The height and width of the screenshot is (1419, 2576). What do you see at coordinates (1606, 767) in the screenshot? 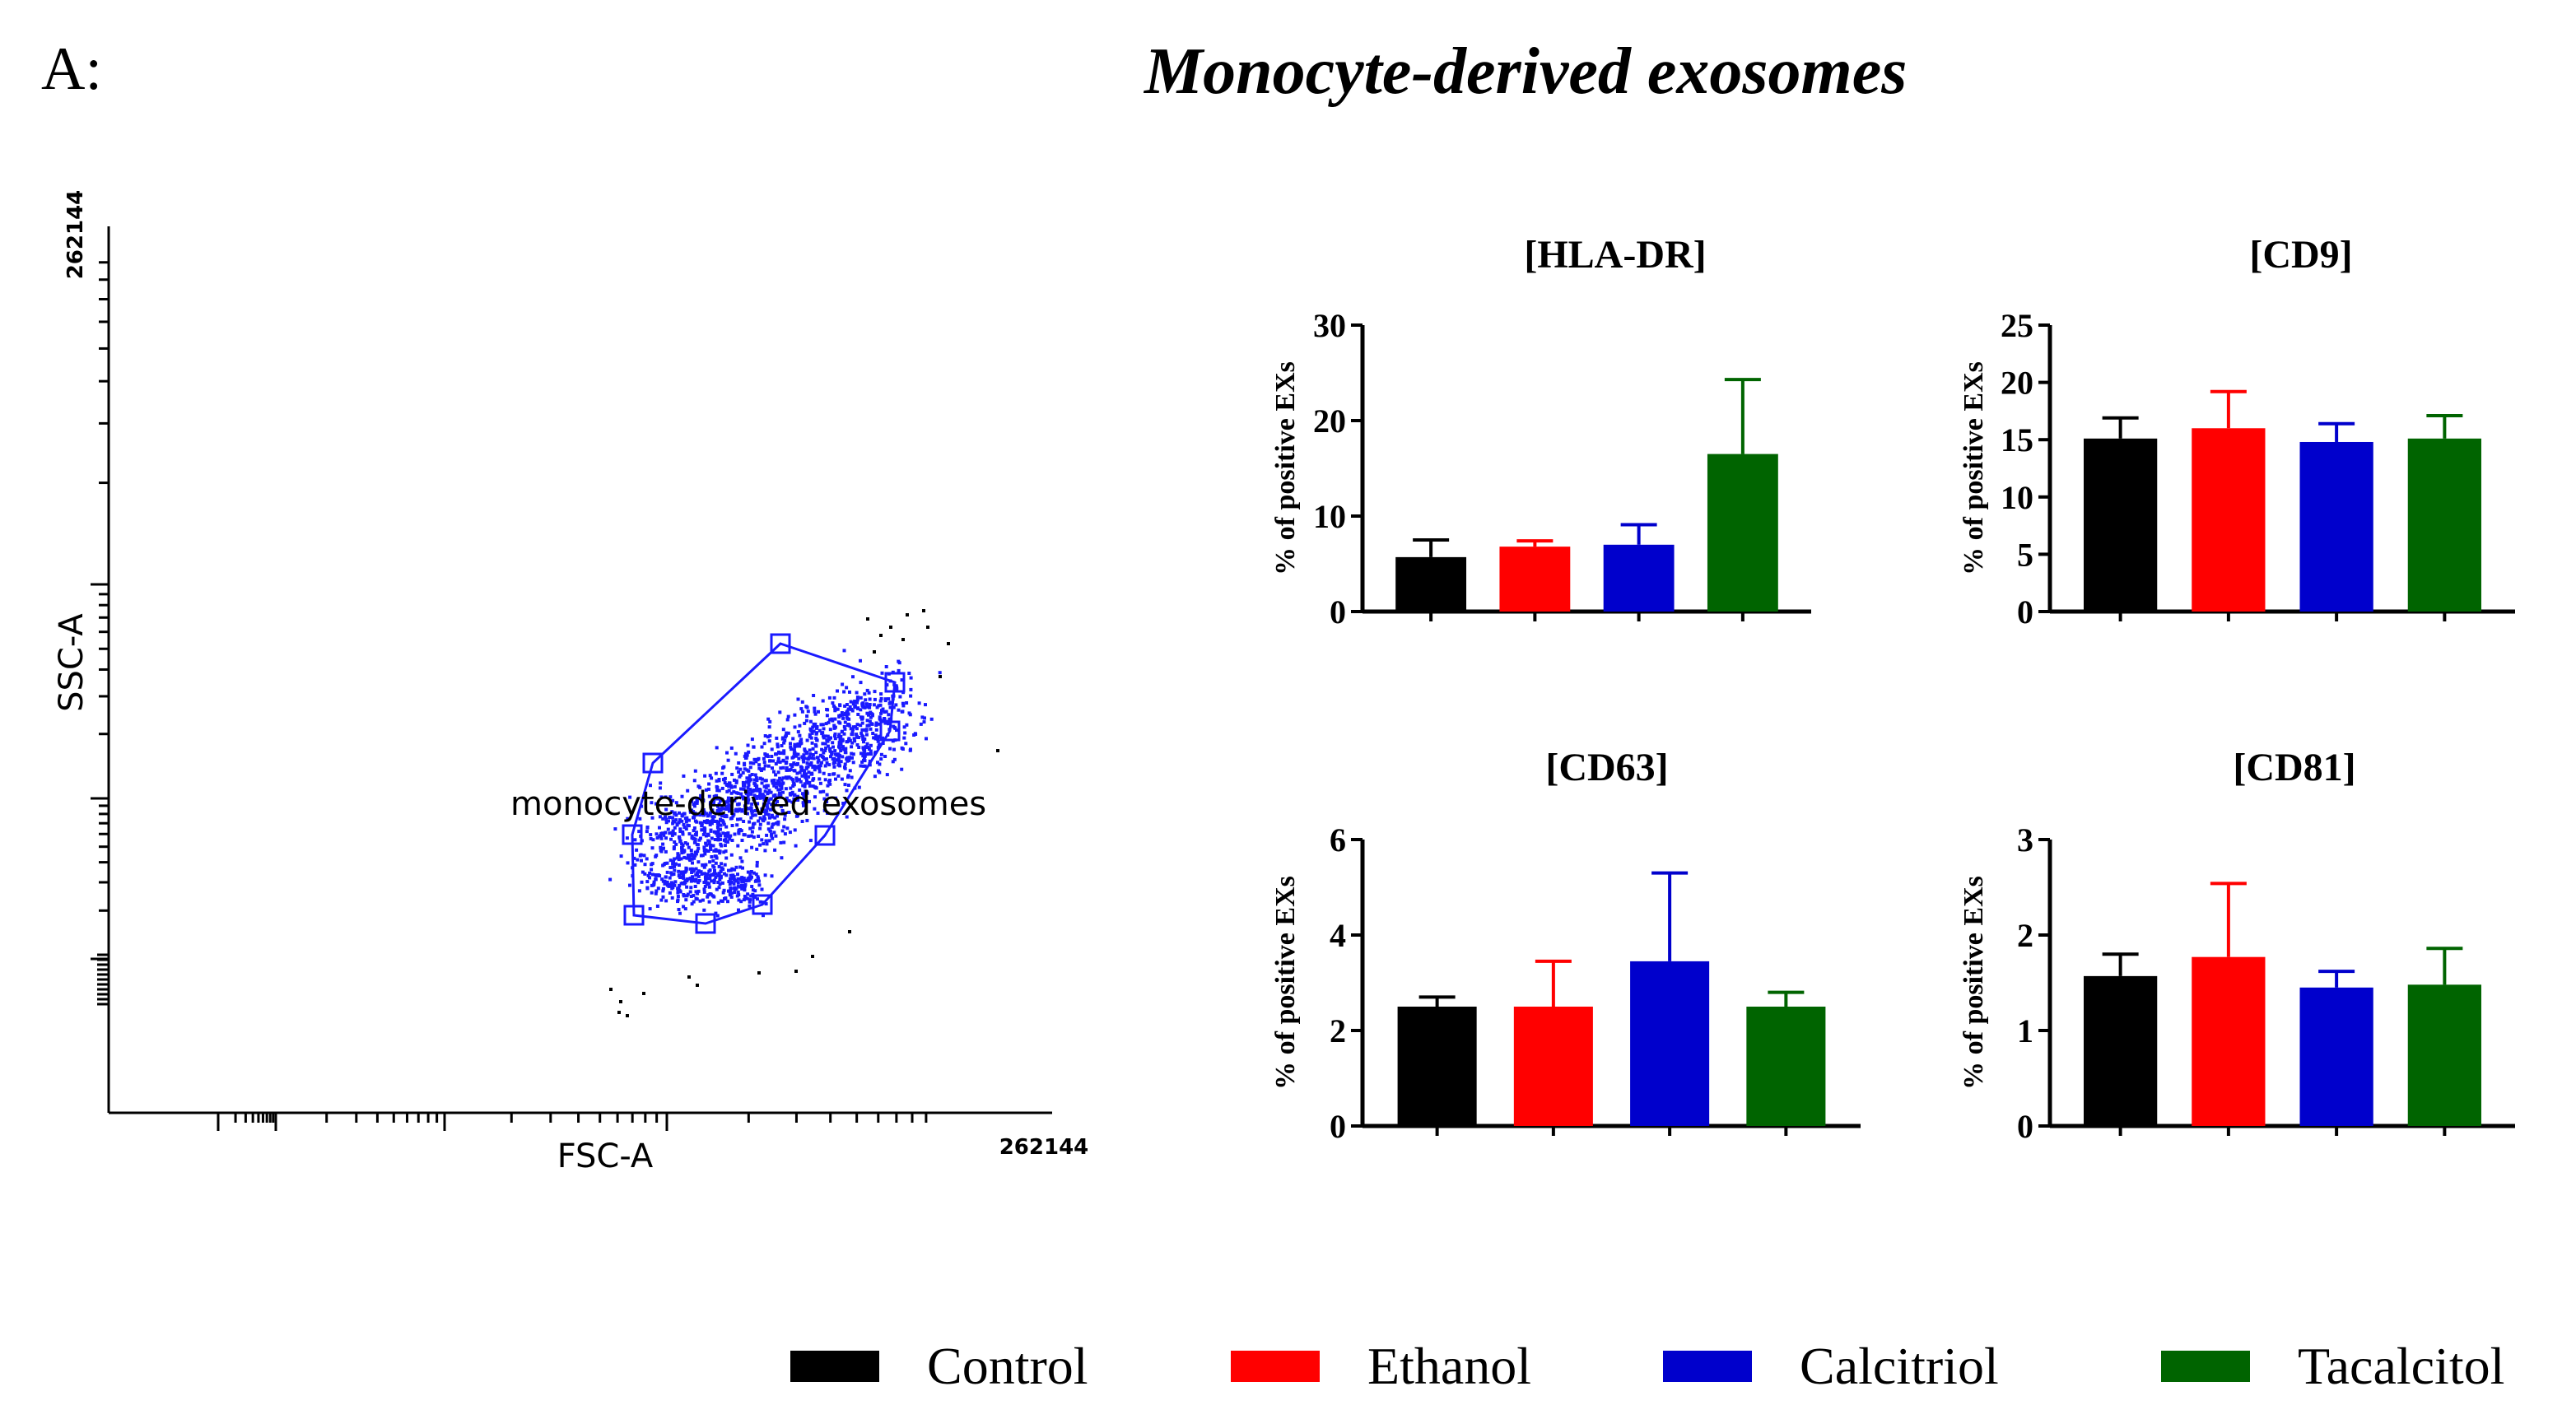
I see `chart-title: [CD63]` at bounding box center [1606, 767].